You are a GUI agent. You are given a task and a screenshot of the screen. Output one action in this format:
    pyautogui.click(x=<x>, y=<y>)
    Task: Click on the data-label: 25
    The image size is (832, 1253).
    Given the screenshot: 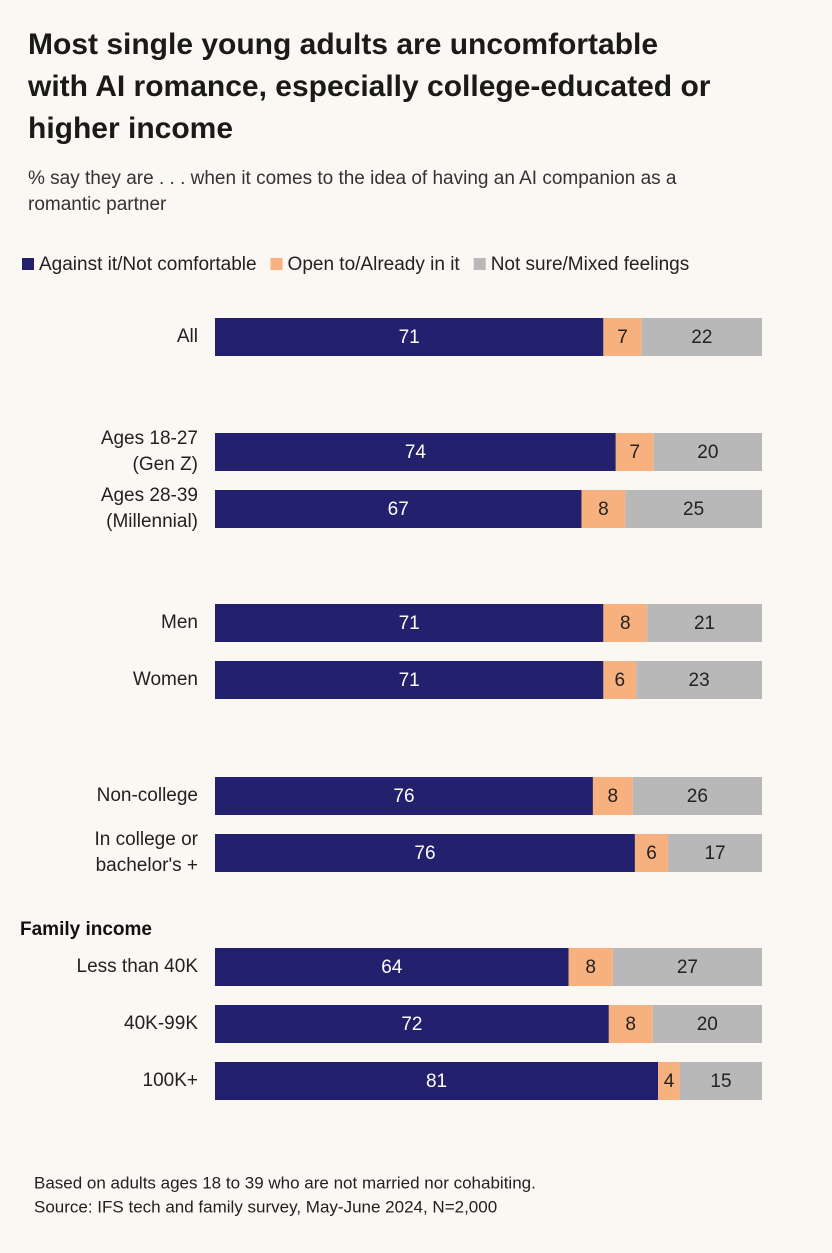 What is the action you would take?
    pyautogui.click(x=693, y=509)
    